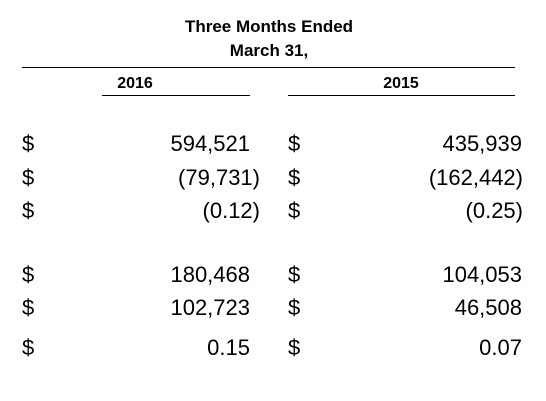 This screenshot has height=401, width=546. Describe the element at coordinates (273, 211) in the screenshot. I see `table-row: $ (0.12) $ (0.25)` at that location.